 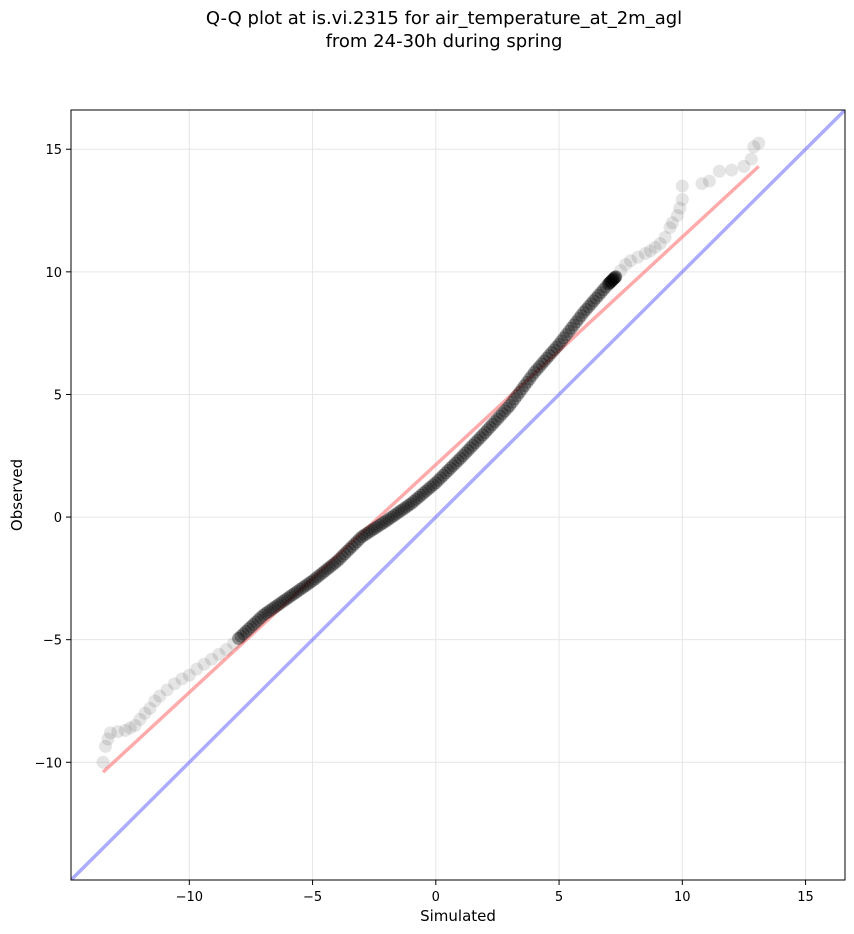 I want to click on y-tick-label: 15, so click(x=53, y=150).